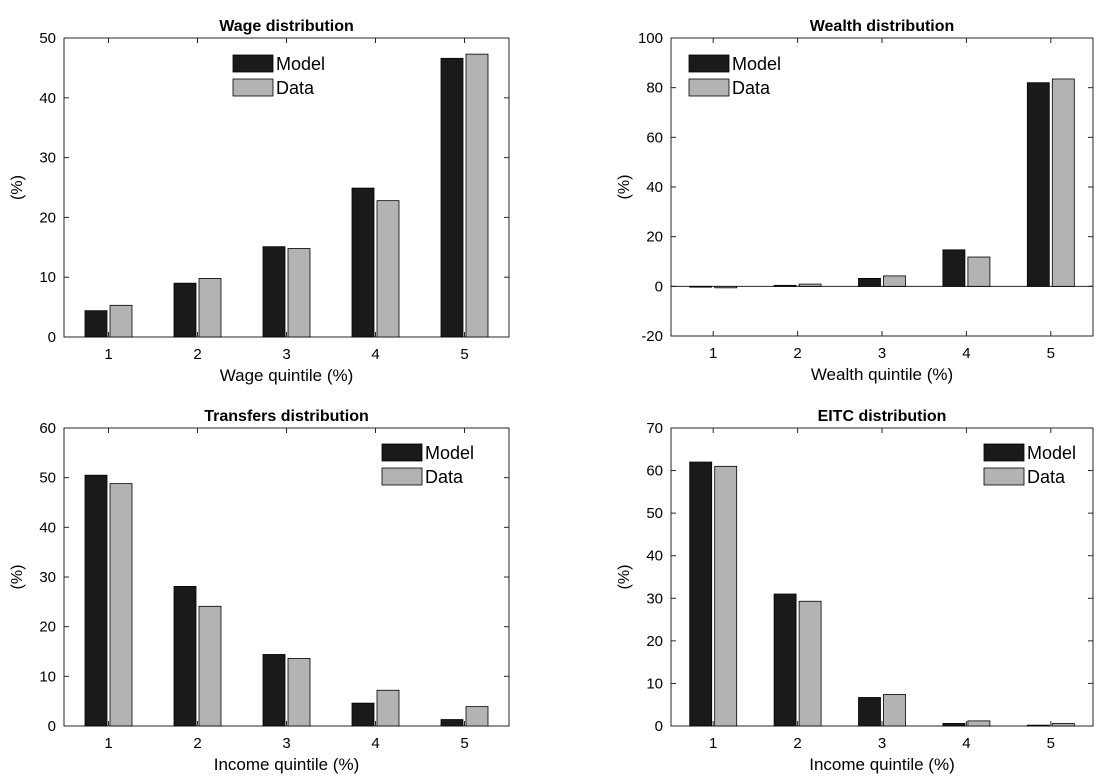 The width and height of the screenshot is (1102, 781). I want to click on chart-title: Wealth distribution, so click(882, 26).